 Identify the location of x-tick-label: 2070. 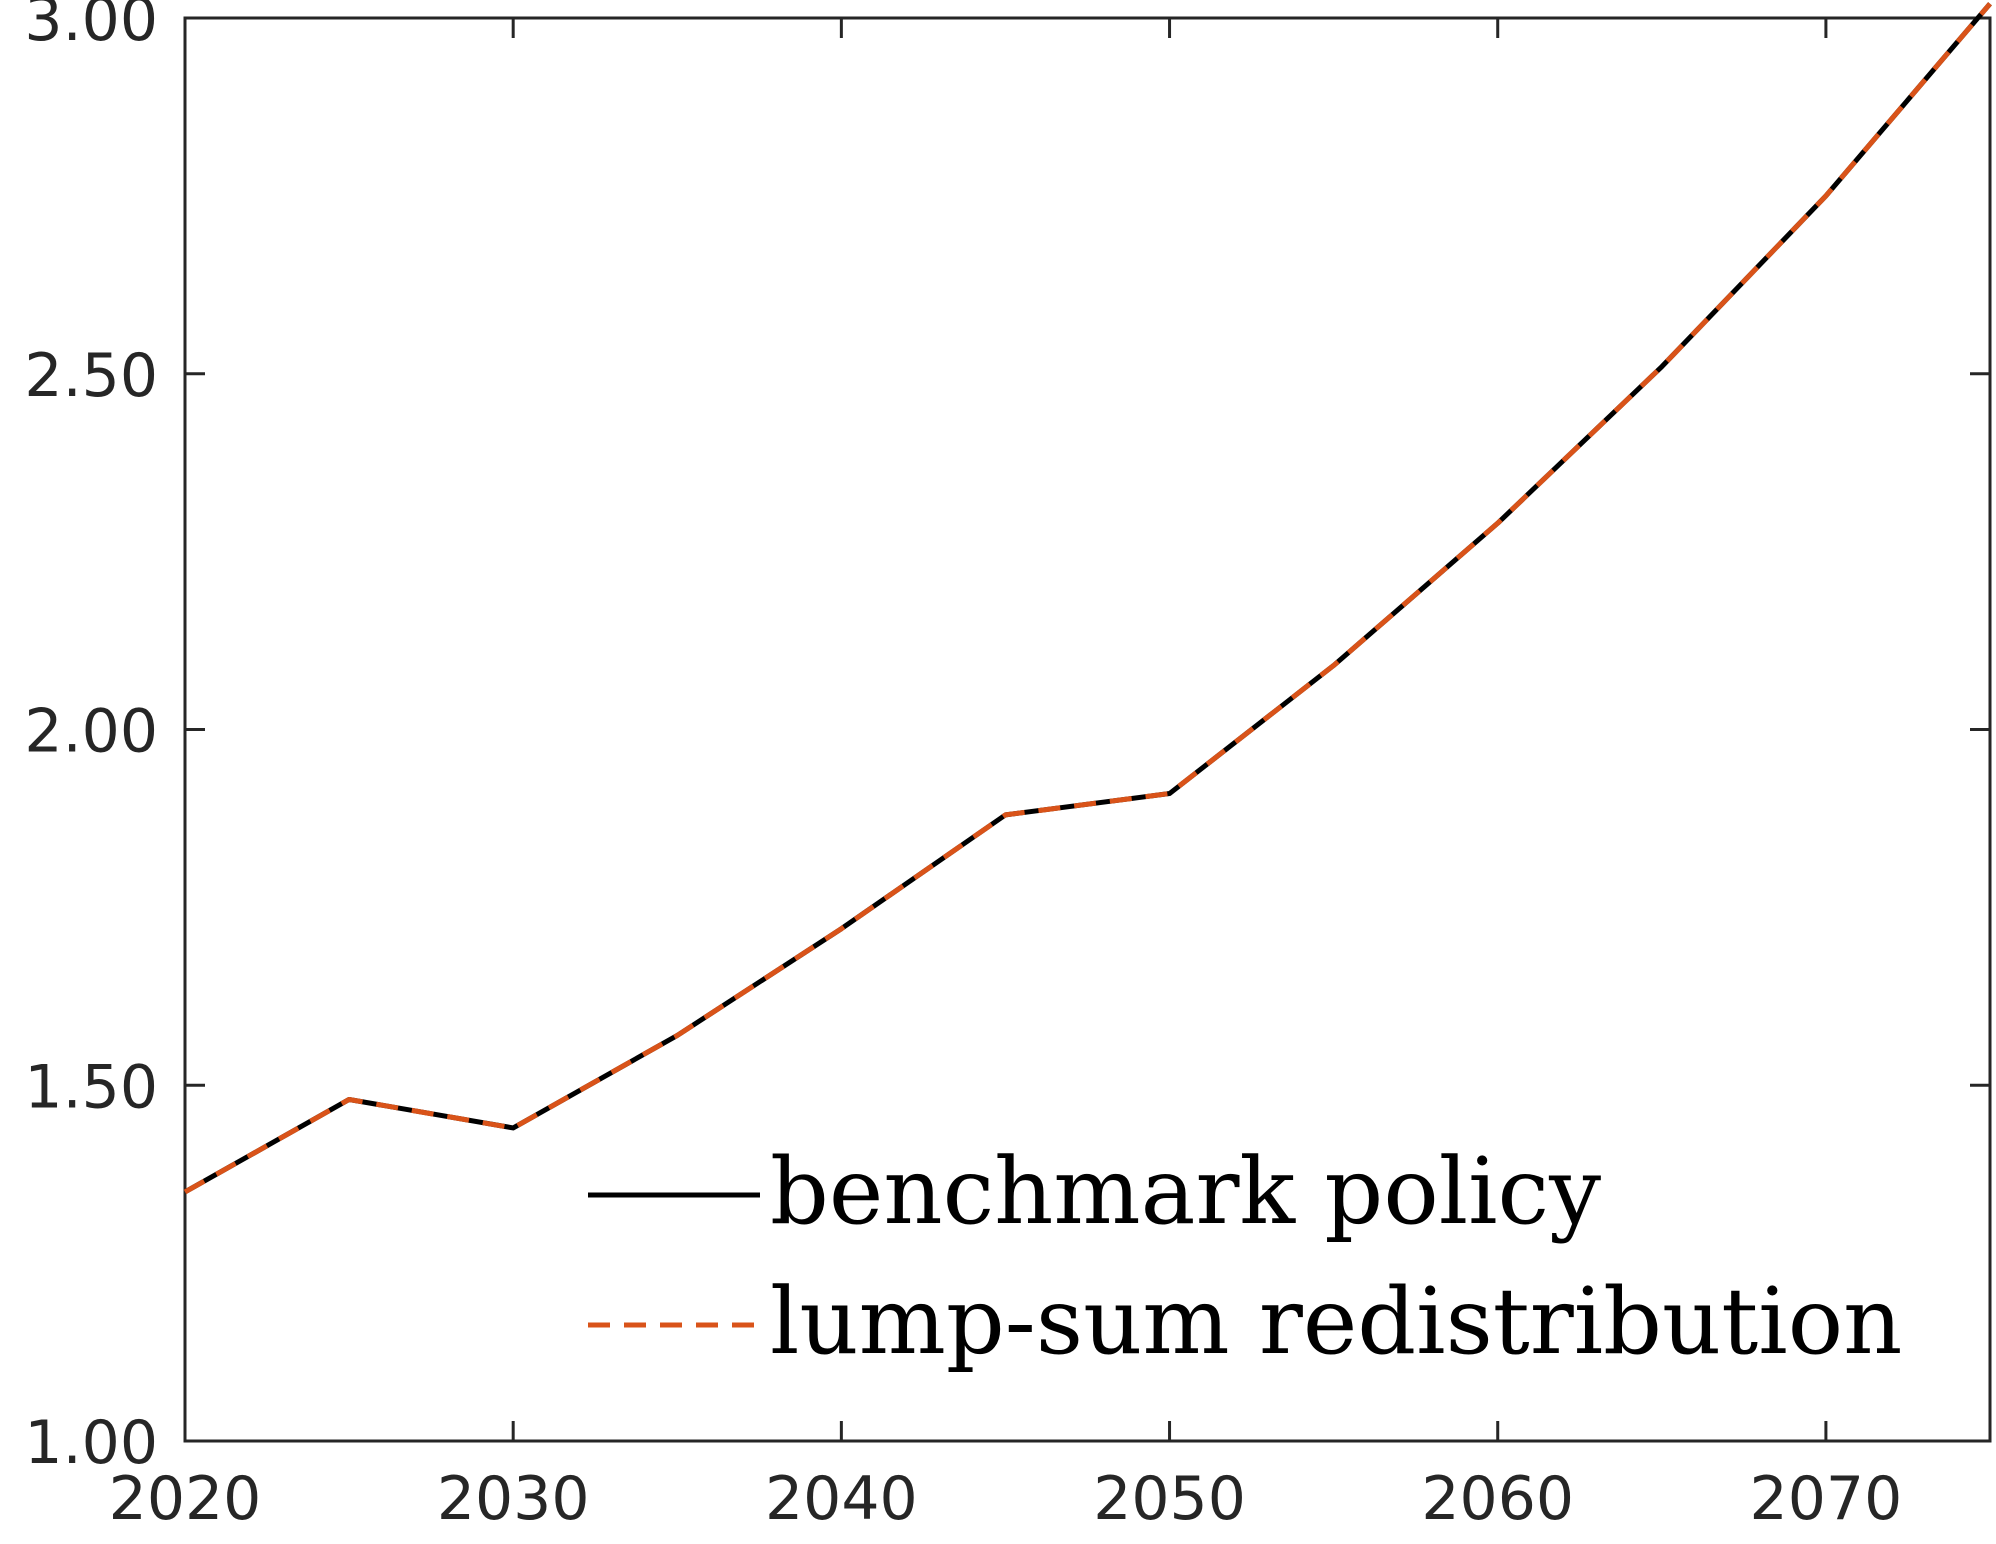
(1826, 1499).